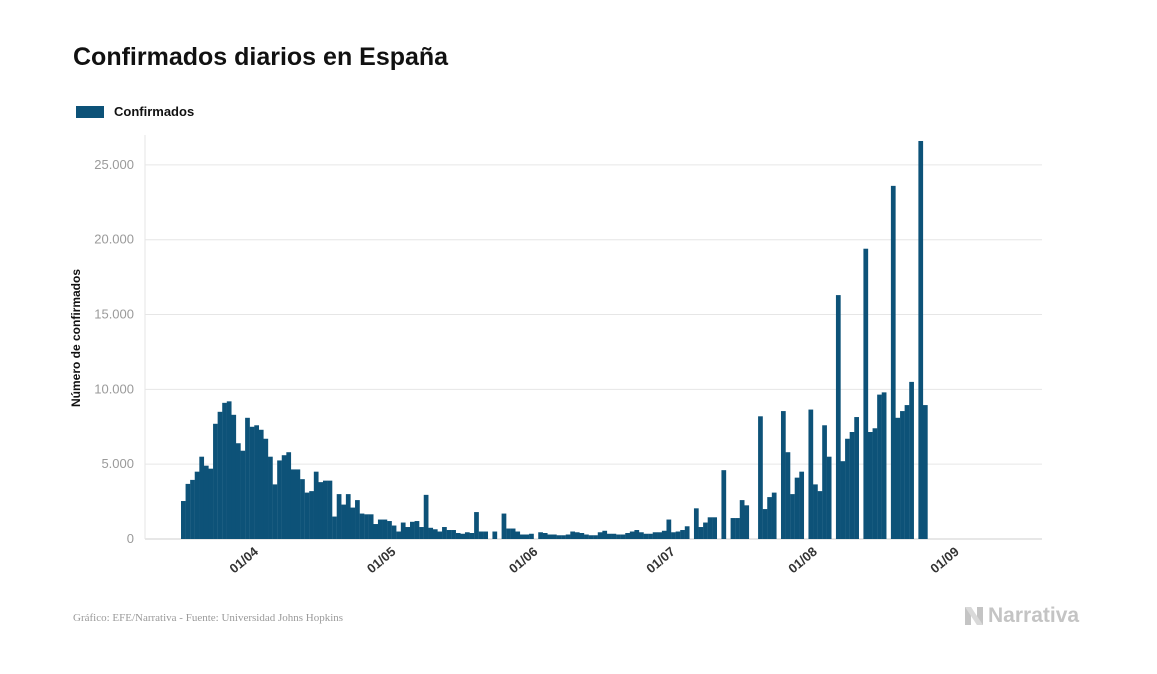  I want to click on brand-logo: Narrativa, so click(1021, 616).